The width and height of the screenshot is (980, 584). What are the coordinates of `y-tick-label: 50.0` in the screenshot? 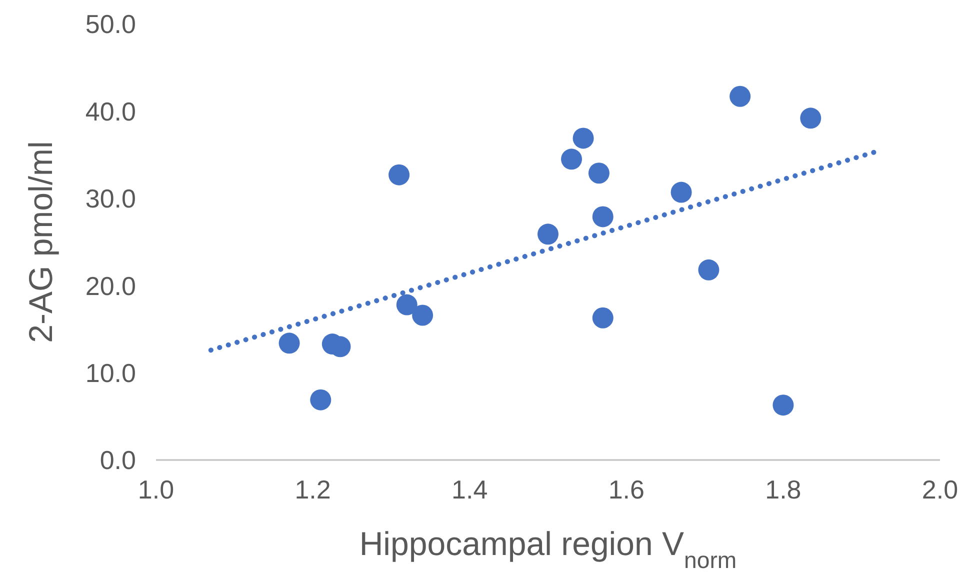 It's located at (110, 24).